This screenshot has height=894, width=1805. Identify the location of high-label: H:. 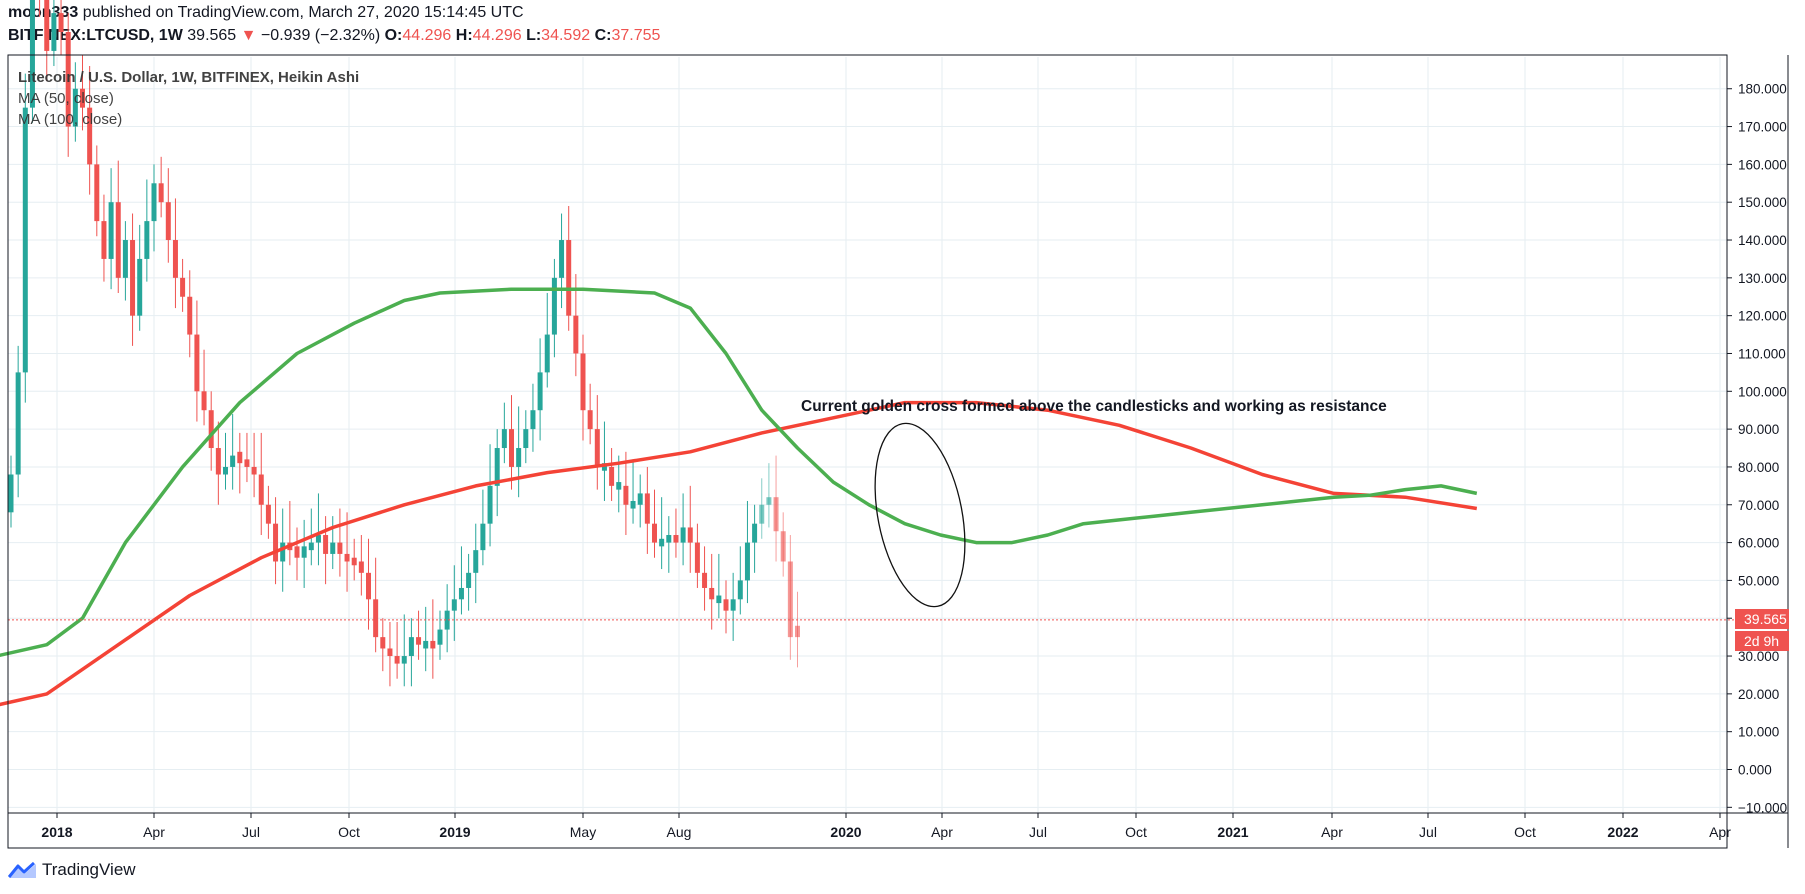
(464, 35).